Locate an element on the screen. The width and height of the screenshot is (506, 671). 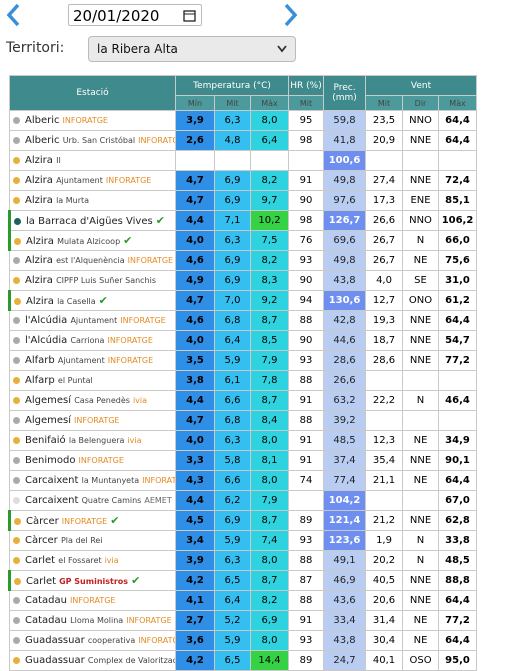
precip-cell: 49,8 is located at coordinates (345, 180).